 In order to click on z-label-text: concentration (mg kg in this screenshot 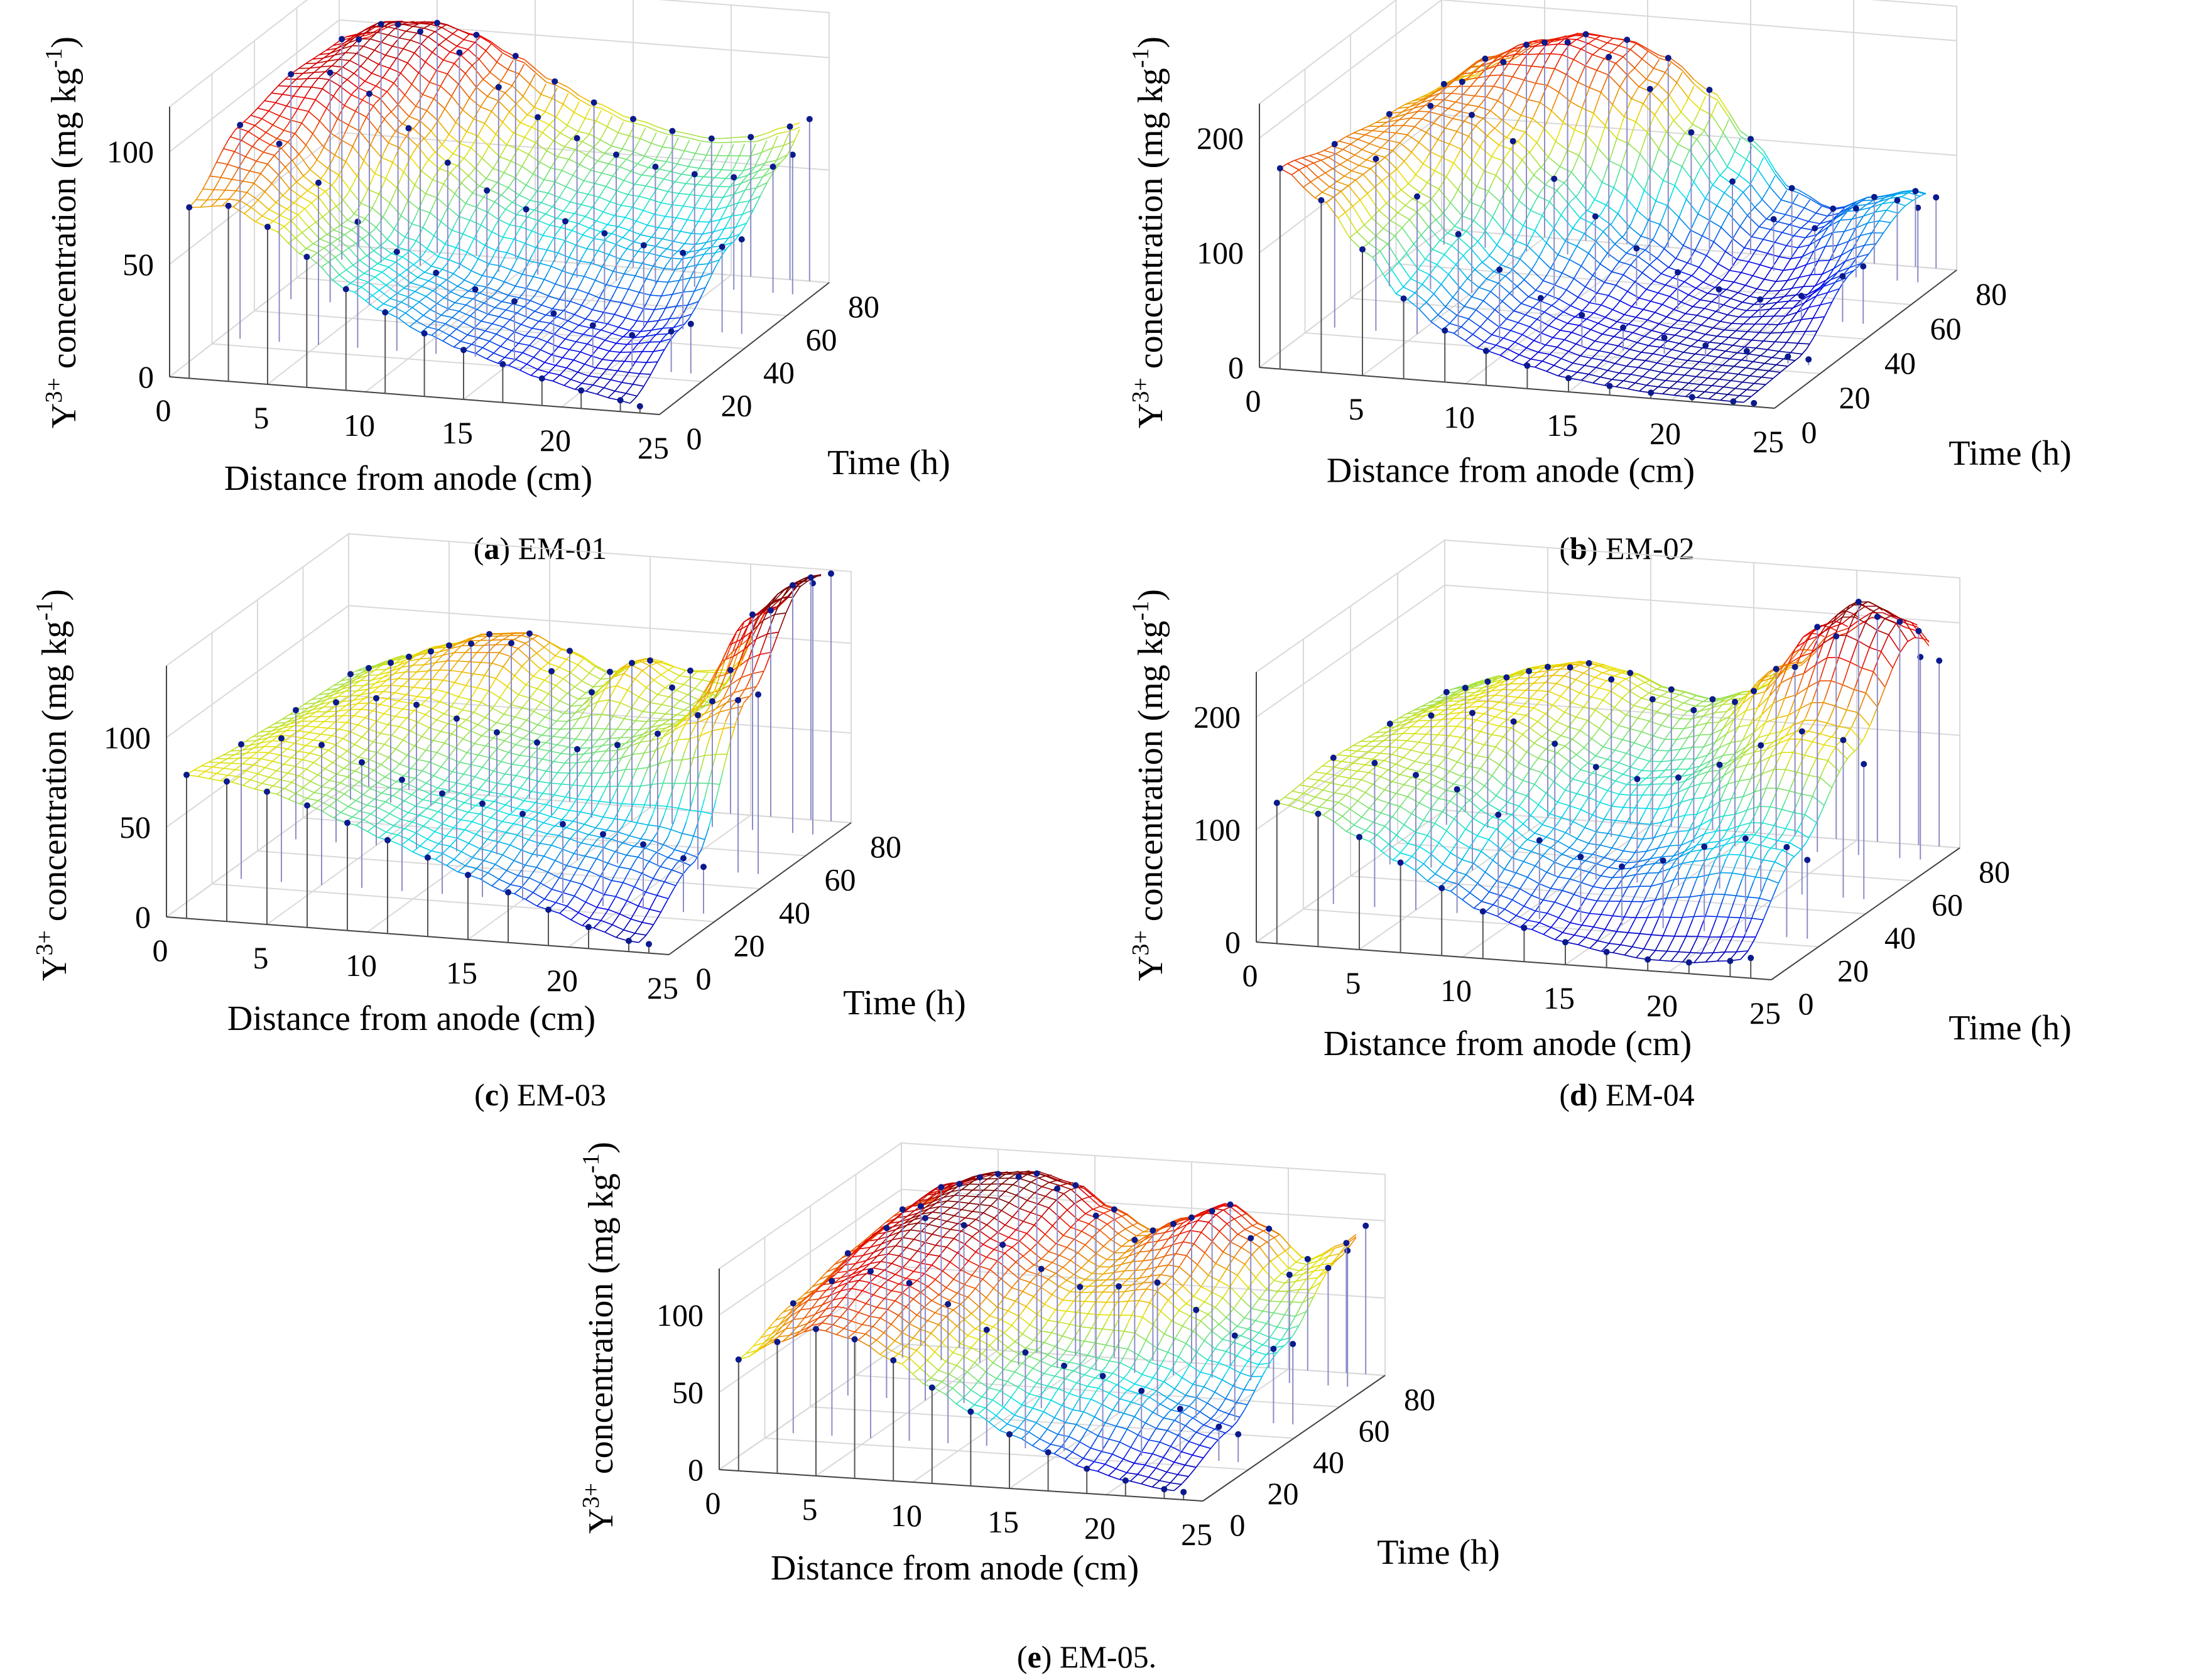, I will do `click(1150, 222)`.